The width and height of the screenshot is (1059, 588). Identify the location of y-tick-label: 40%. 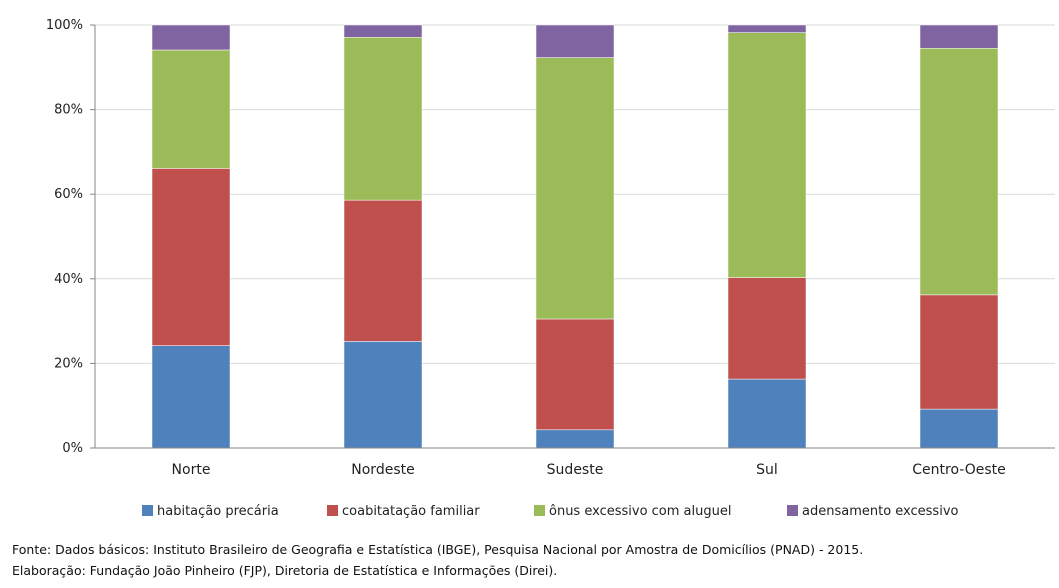
(68, 279).